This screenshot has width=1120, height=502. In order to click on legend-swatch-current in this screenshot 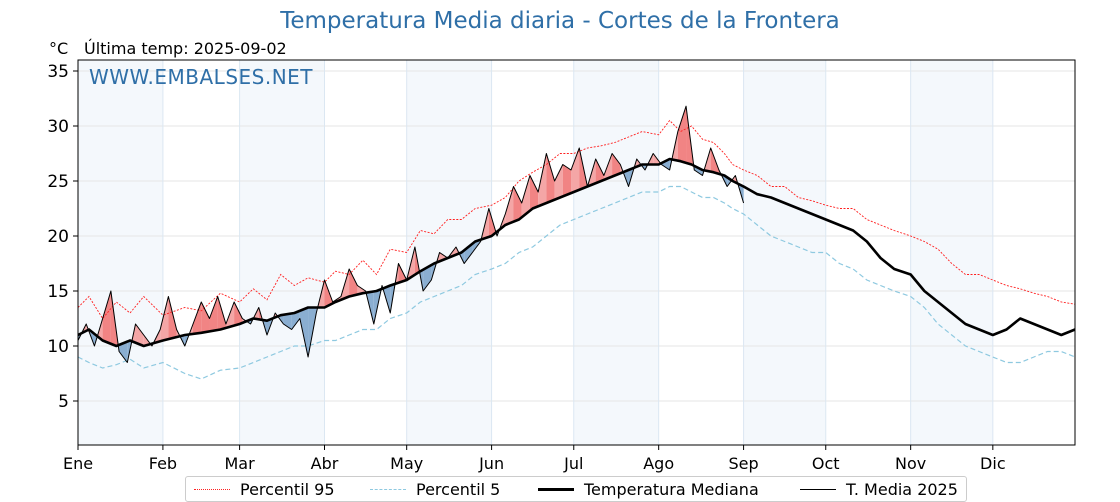, I will do `click(818, 489)`.